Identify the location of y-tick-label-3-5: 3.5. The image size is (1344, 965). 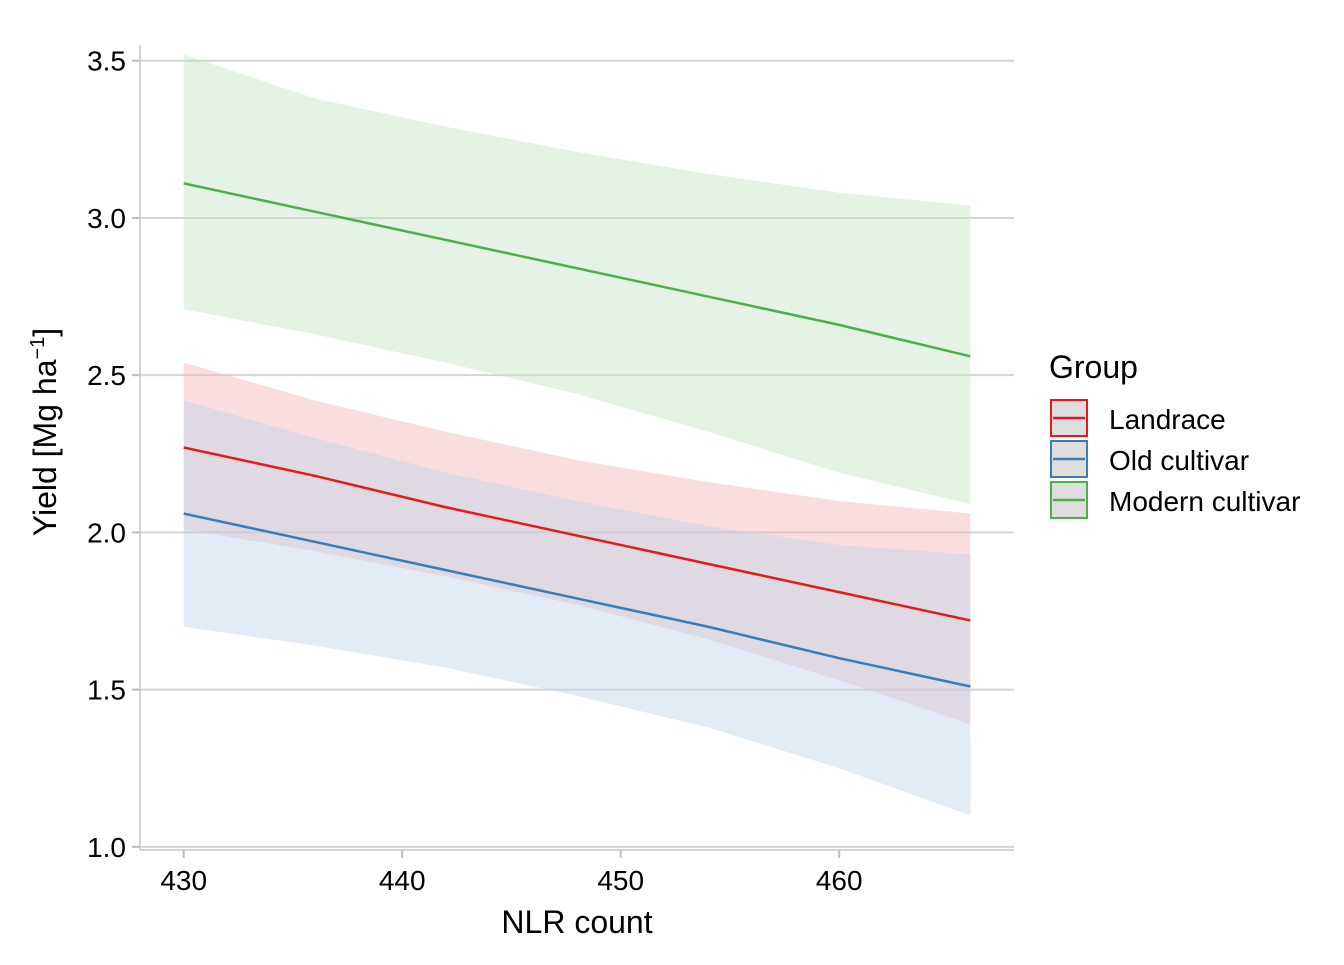
(106, 61).